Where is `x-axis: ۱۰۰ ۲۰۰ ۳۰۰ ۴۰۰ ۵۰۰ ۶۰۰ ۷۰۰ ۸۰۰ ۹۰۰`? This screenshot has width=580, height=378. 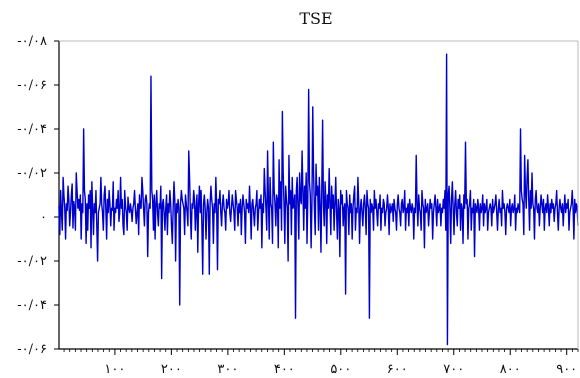 x-axis: ۱۰۰ ۲۰۰ ۳۰۰ ۴۰۰ ۵۰۰ ۶۰۰ ۷۰۰ ۸۰۰ ۹۰۰ is located at coordinates (319, 362).